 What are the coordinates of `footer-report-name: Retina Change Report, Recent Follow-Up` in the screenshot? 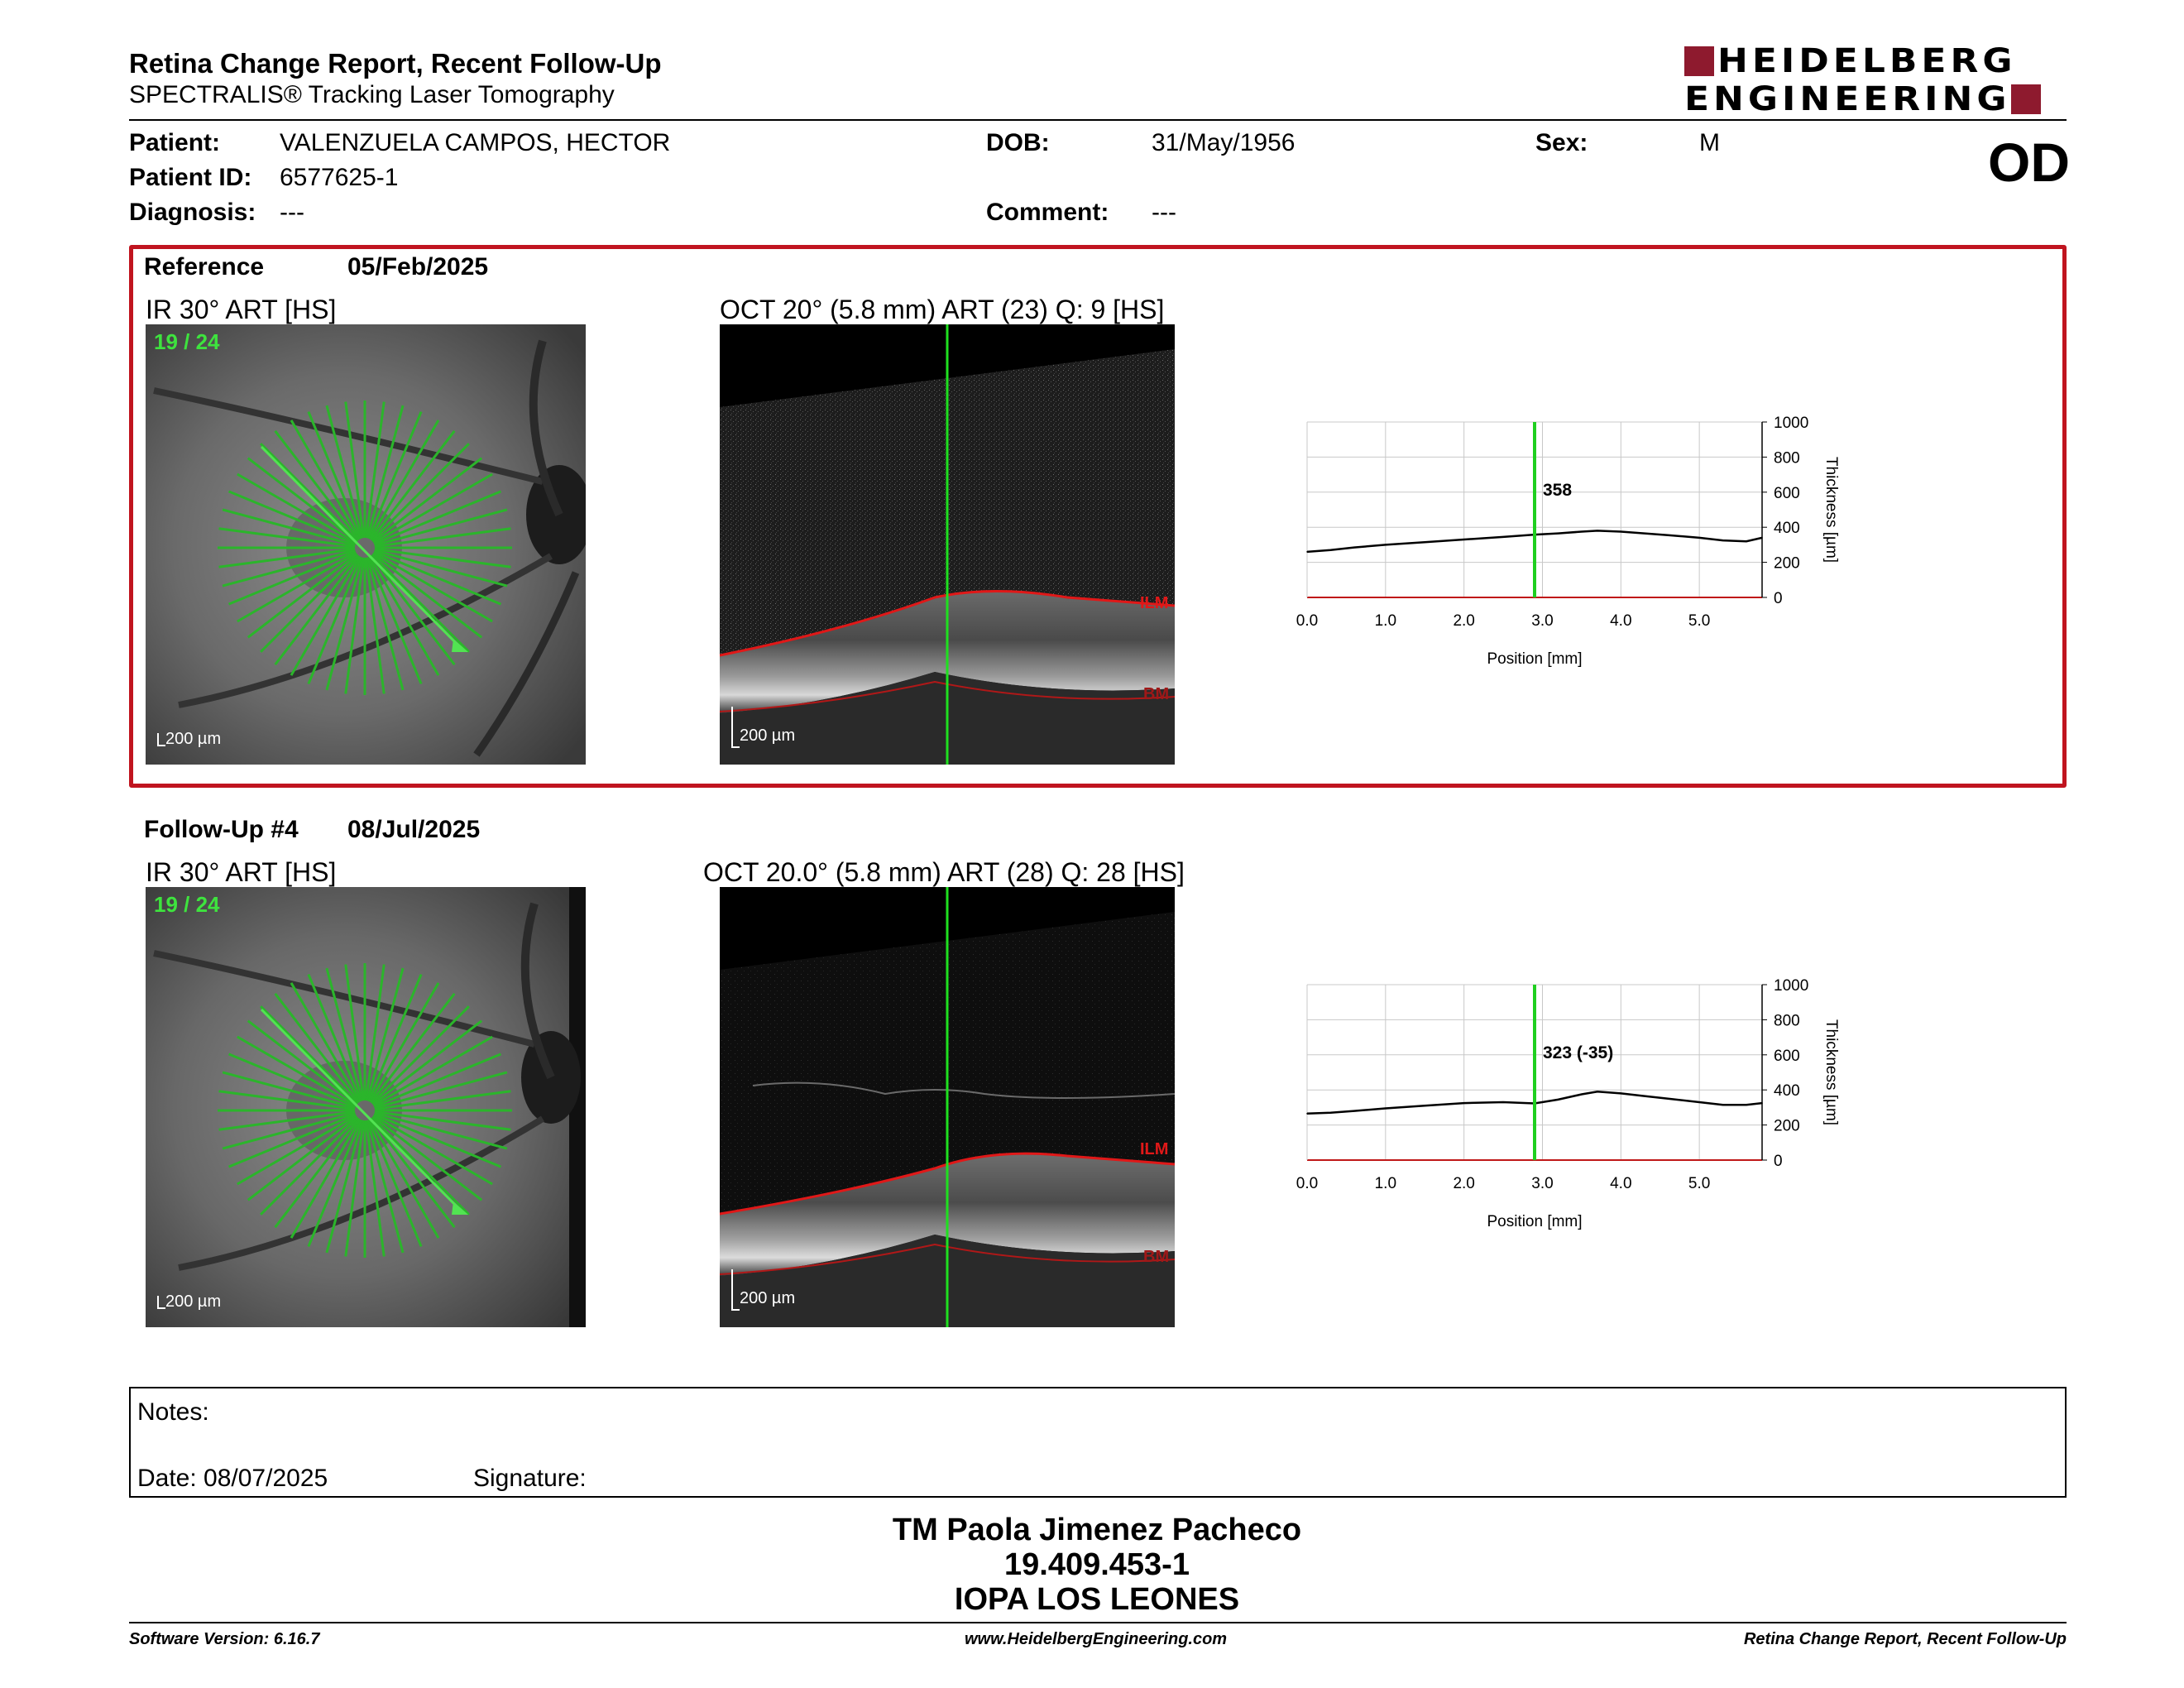 It's located at (1905, 1639).